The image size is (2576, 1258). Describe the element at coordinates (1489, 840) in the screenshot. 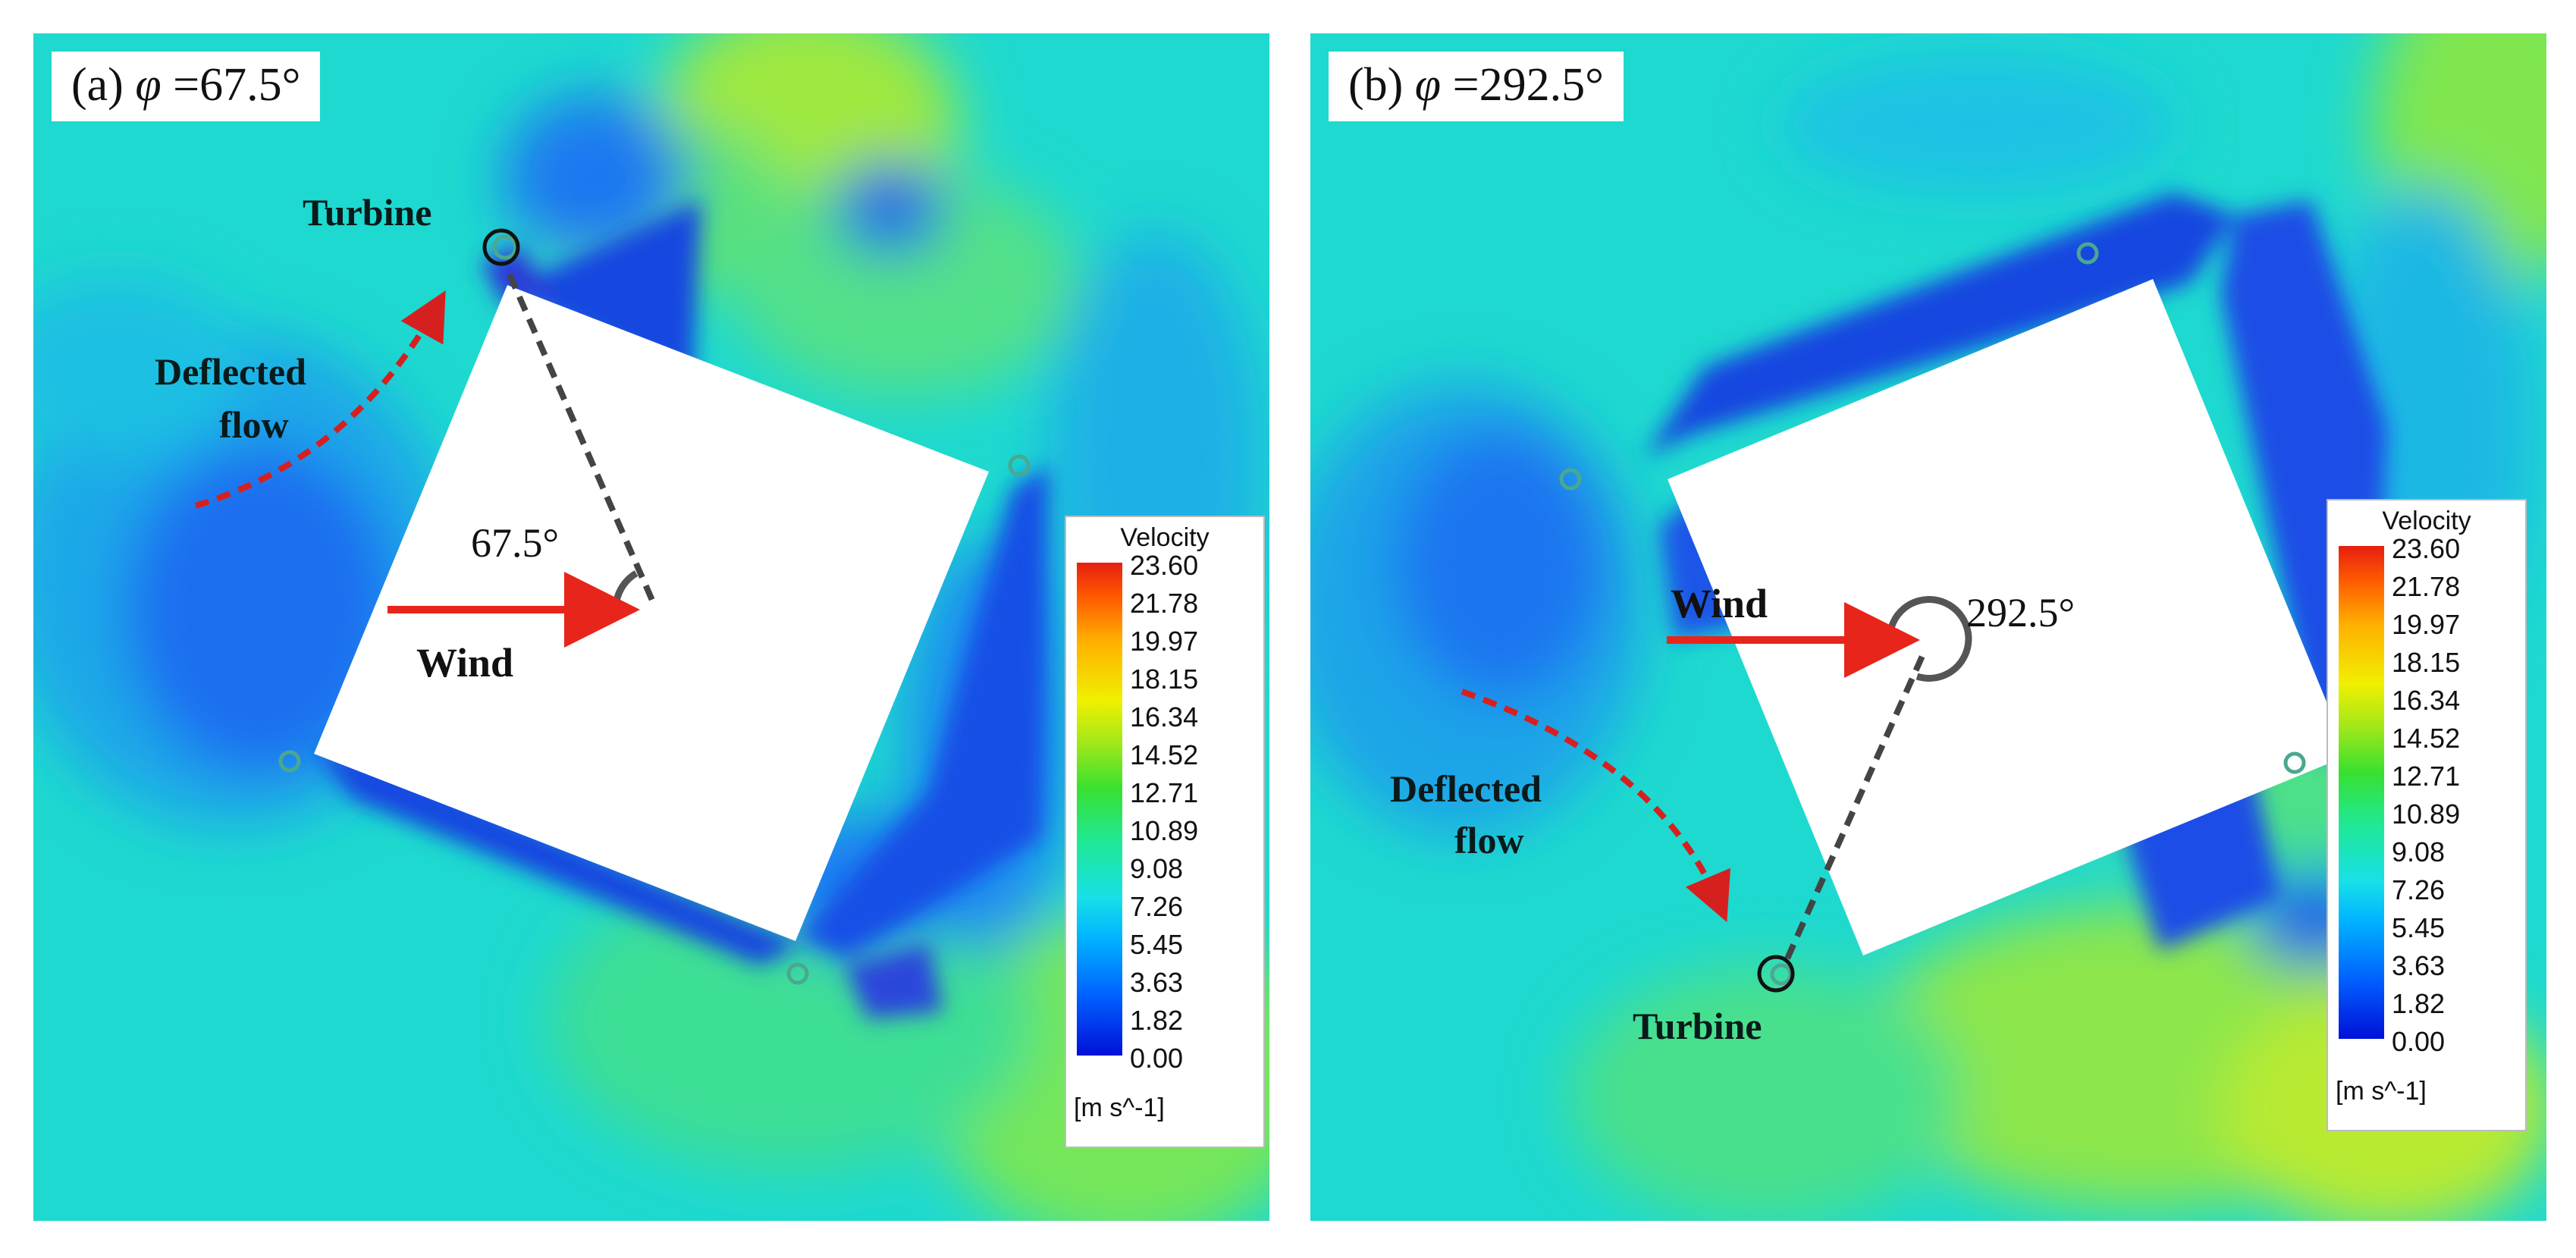

I see `deflected-label-line2-b: flow` at that location.